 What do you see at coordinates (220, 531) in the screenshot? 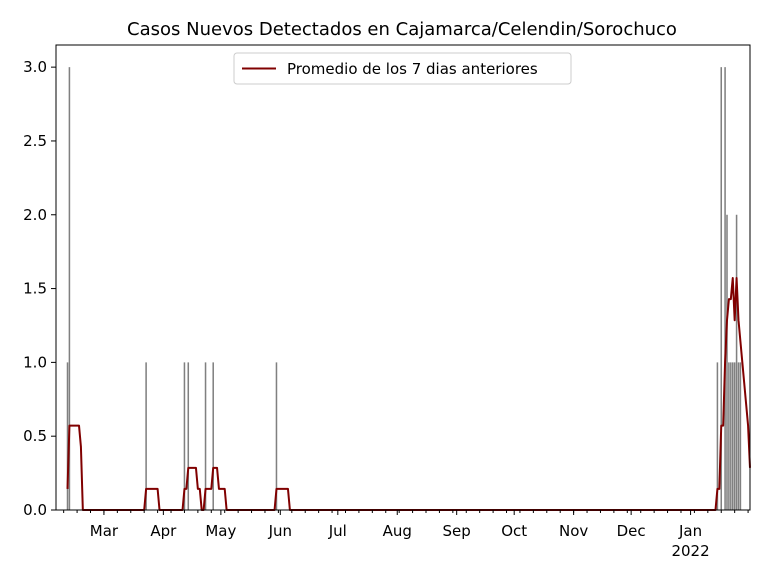
I see `x-tick-label-may: May` at bounding box center [220, 531].